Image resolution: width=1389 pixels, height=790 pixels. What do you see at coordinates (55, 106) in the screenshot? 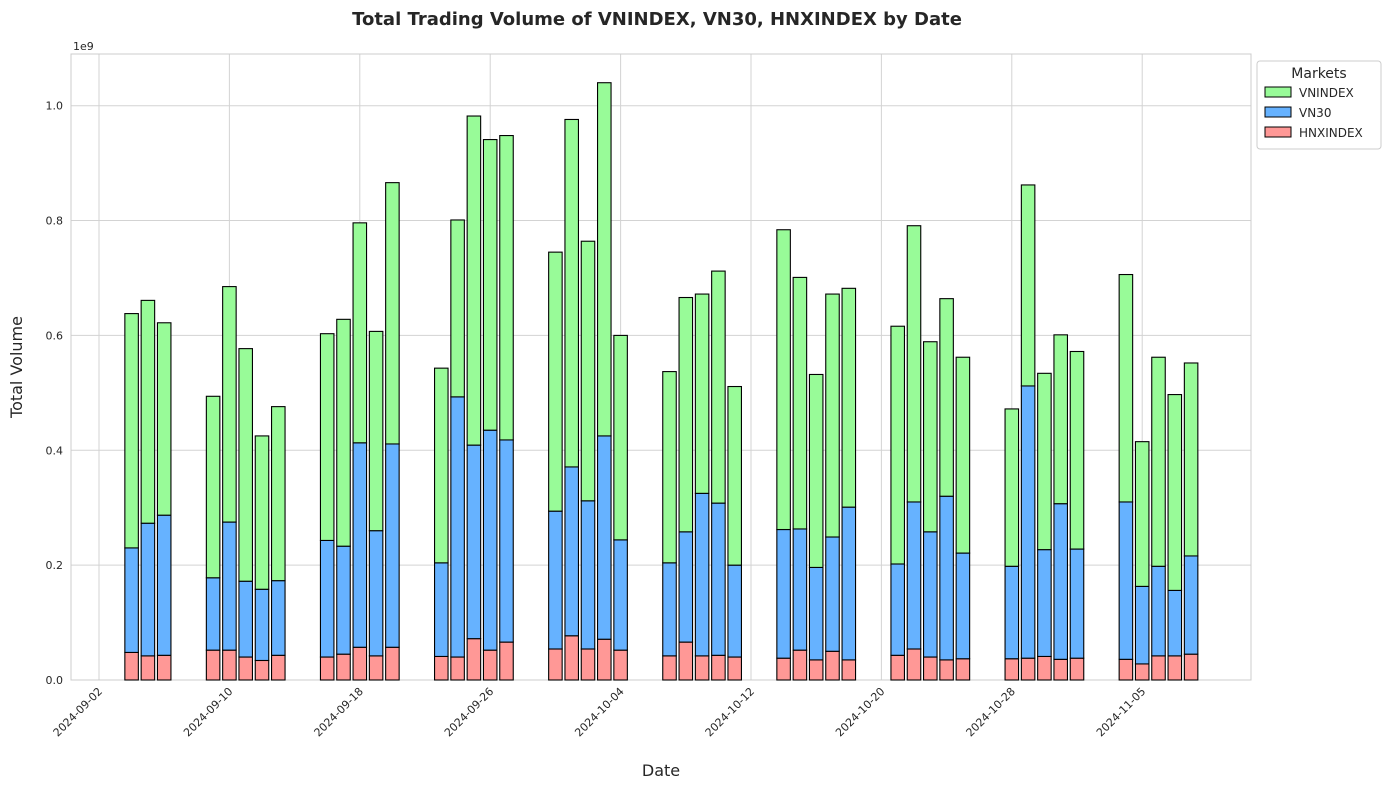
I see `y-tick-label: 1.0` at bounding box center [55, 106].